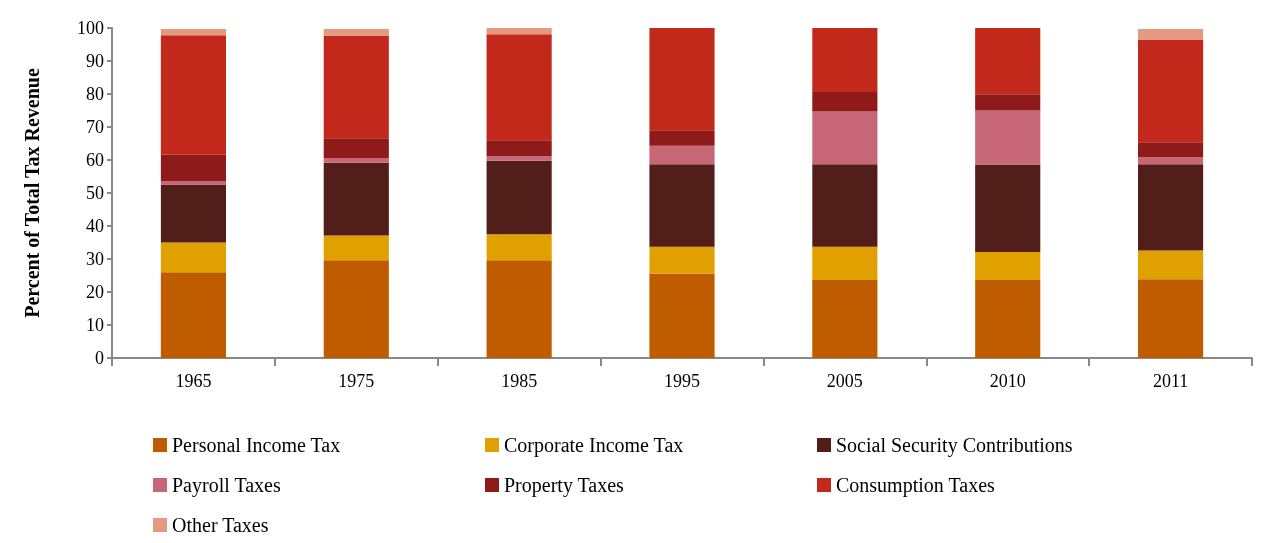 The width and height of the screenshot is (1270, 543). Describe the element at coordinates (682, 381) in the screenshot. I see `x-tick-label: 1995` at that location.